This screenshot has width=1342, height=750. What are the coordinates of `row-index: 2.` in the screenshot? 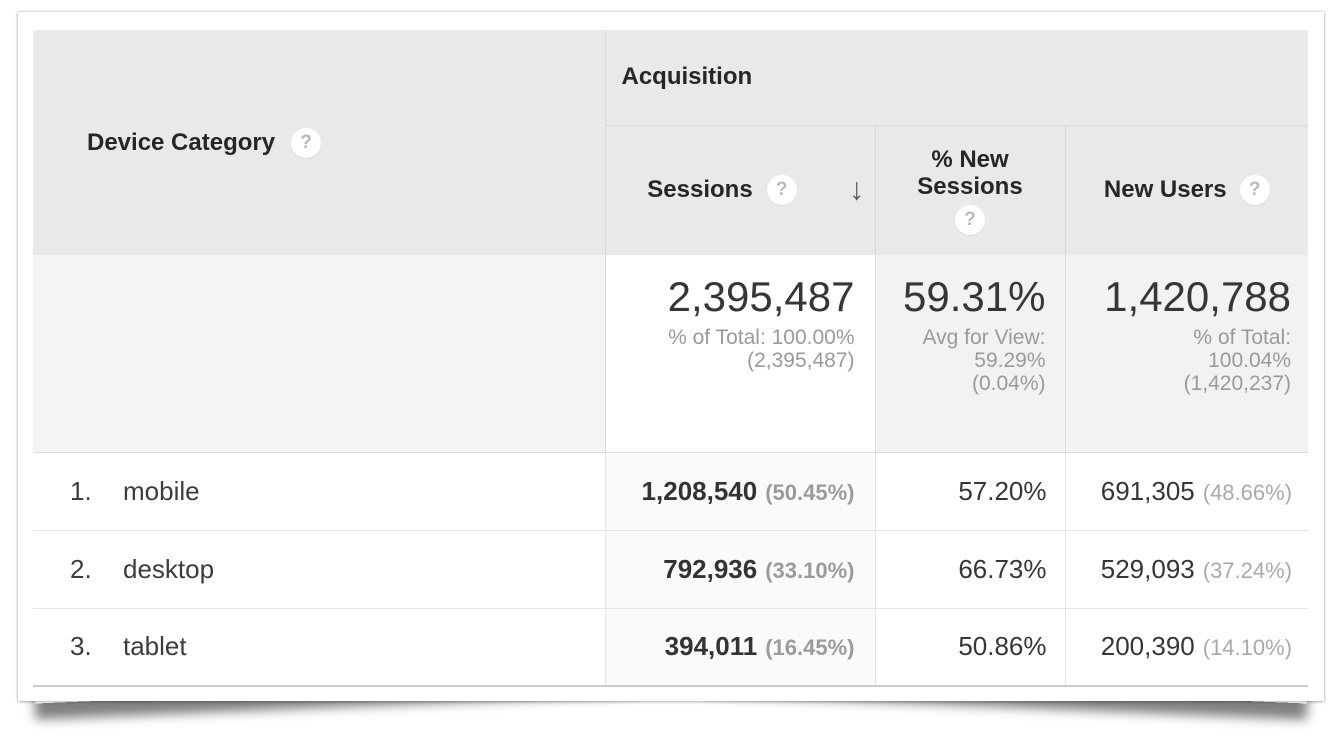 It's located at (81, 568).